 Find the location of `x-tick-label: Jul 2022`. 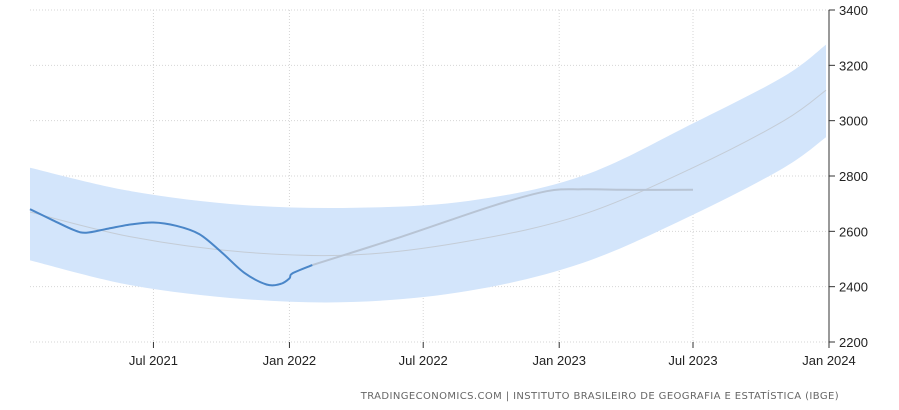

x-tick-label: Jul 2022 is located at coordinates (423, 360).